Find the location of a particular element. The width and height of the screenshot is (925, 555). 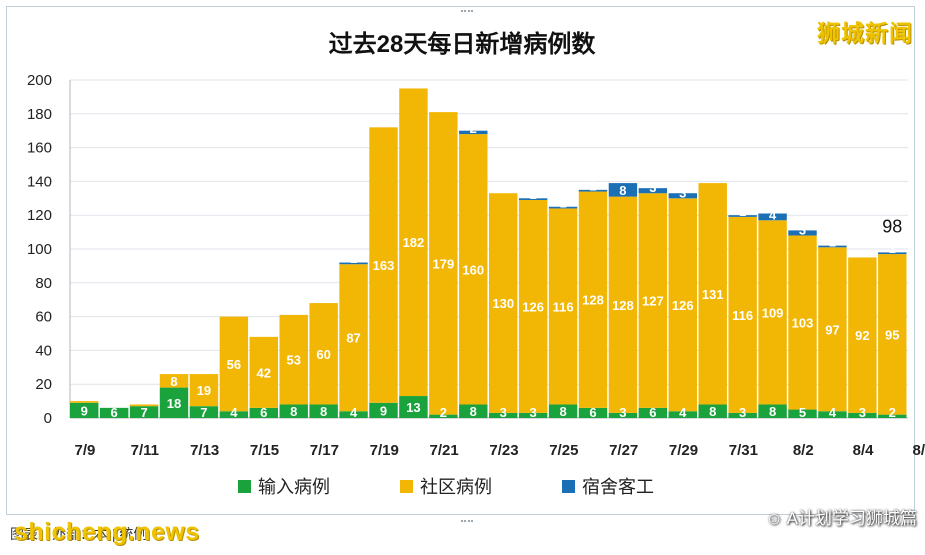

data-label: 87 is located at coordinates (353, 338).